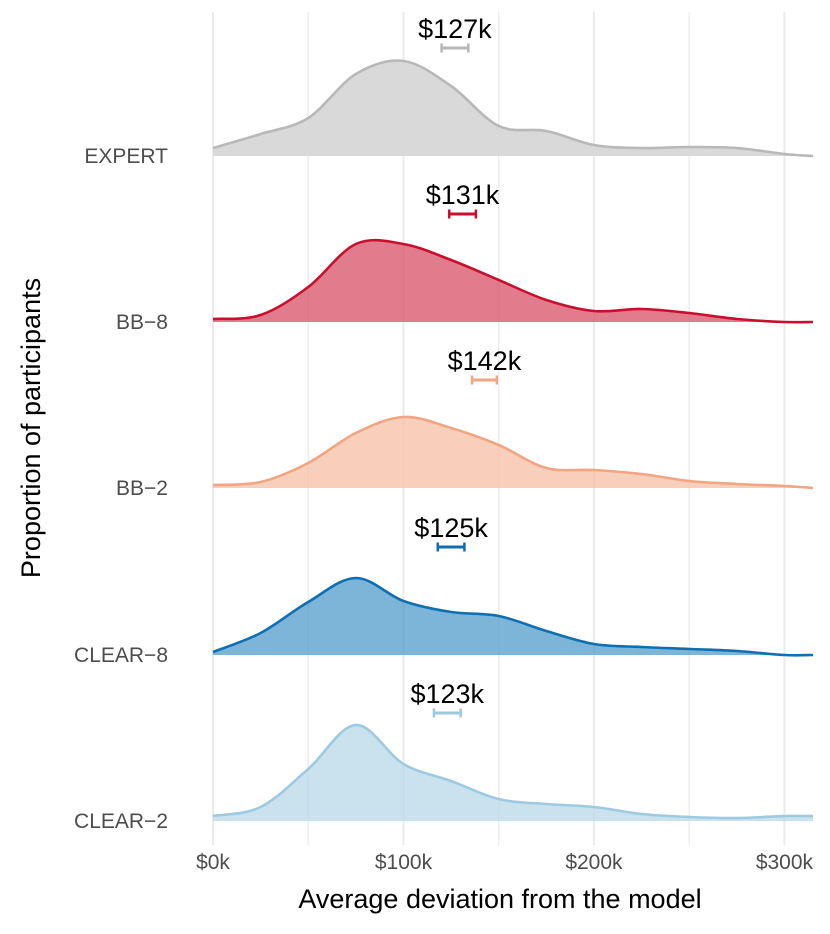  I want to click on y-tick-label-clear-8: CLEAR−8, so click(121, 655).